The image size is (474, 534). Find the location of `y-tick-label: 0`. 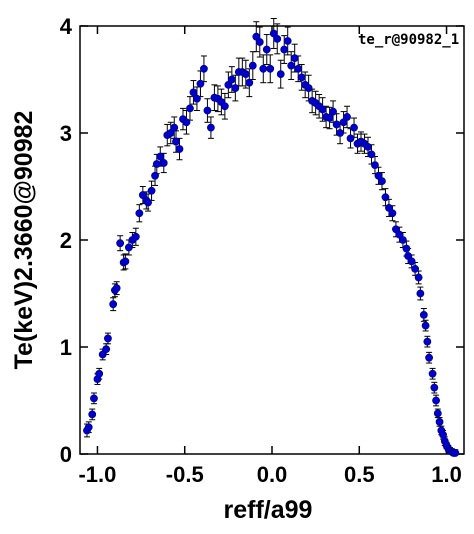

y-tick-label: 0 is located at coordinates (66, 454).